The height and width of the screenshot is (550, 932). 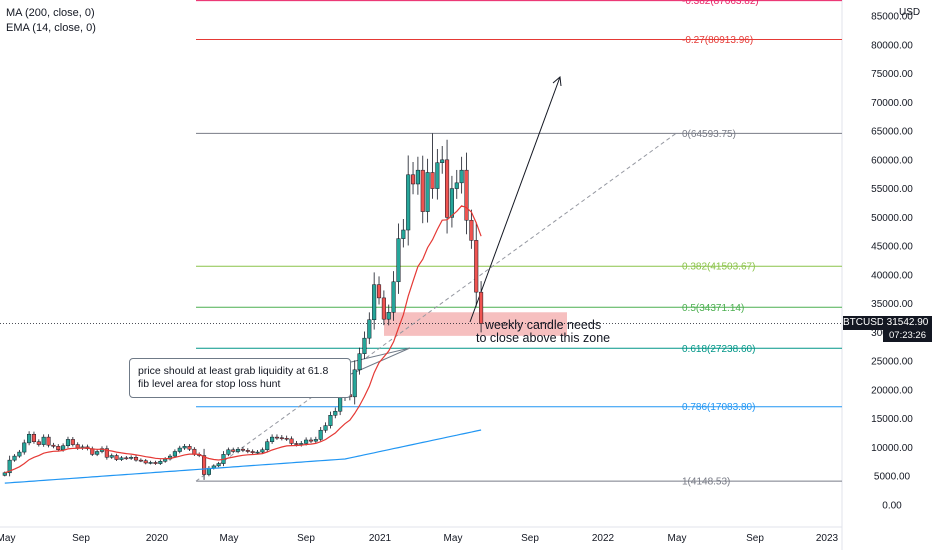 I want to click on price-tick-label: 0.00, so click(x=892, y=506).